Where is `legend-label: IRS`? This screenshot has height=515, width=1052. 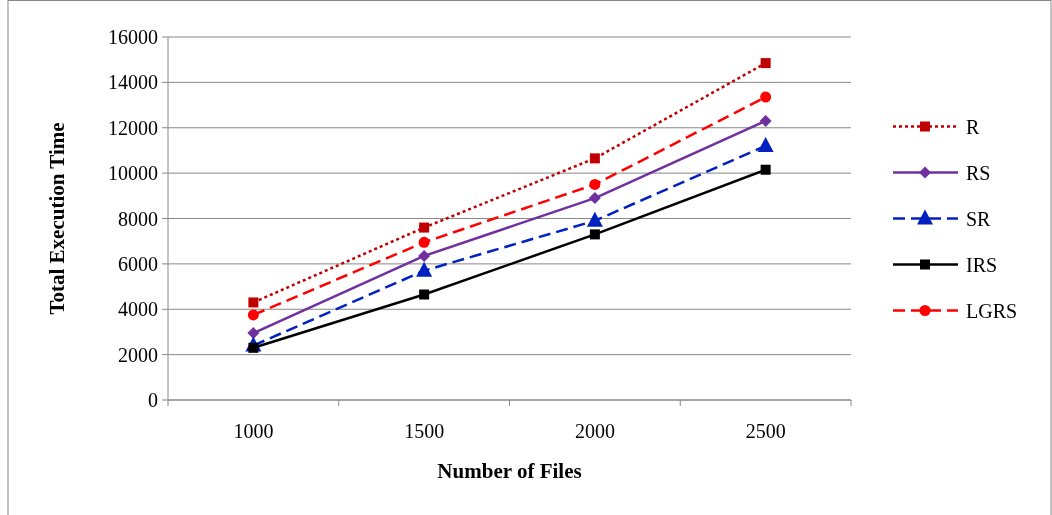 legend-label: IRS is located at coordinates (982, 264).